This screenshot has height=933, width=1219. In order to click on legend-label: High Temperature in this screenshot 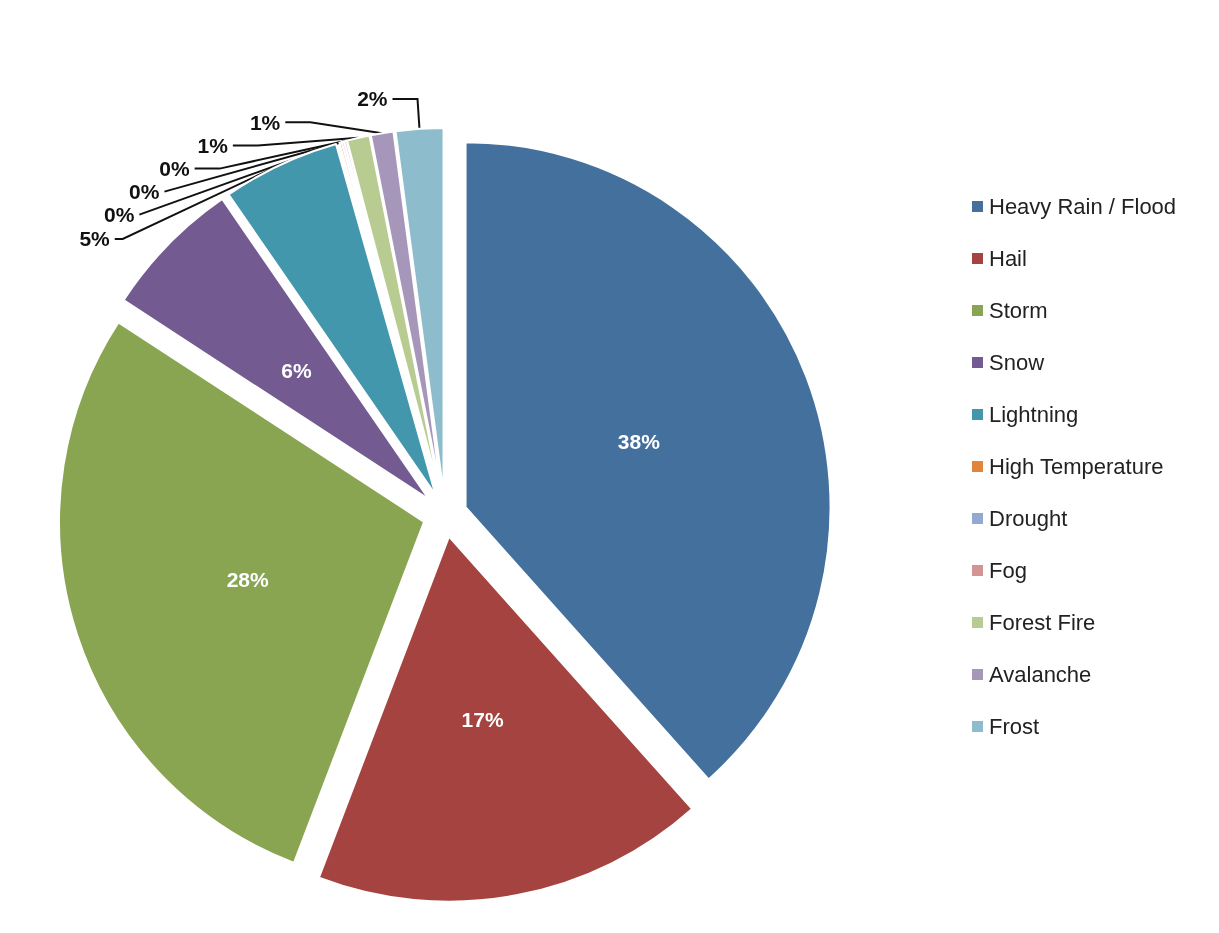, I will do `click(1076, 466)`.